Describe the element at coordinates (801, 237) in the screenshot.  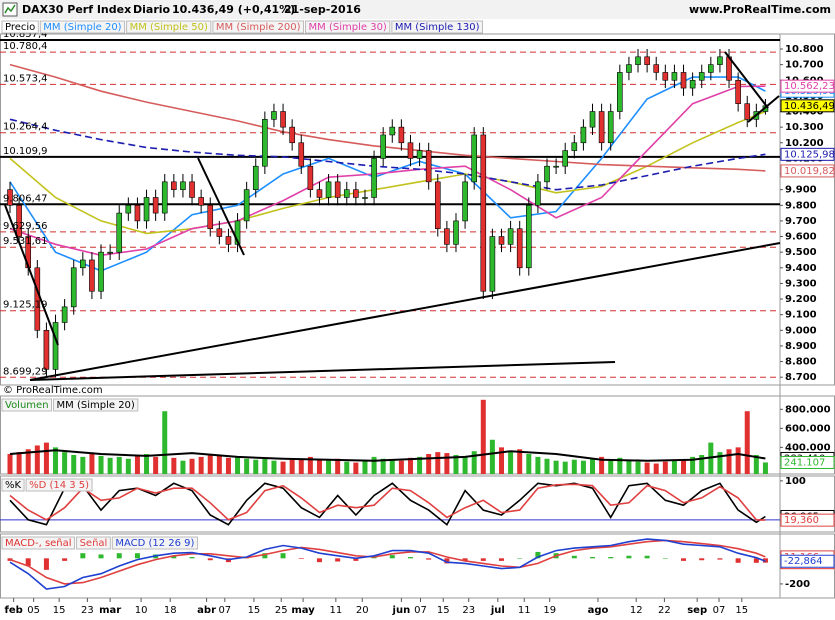
I see `y-tick-label: 9.600` at that location.